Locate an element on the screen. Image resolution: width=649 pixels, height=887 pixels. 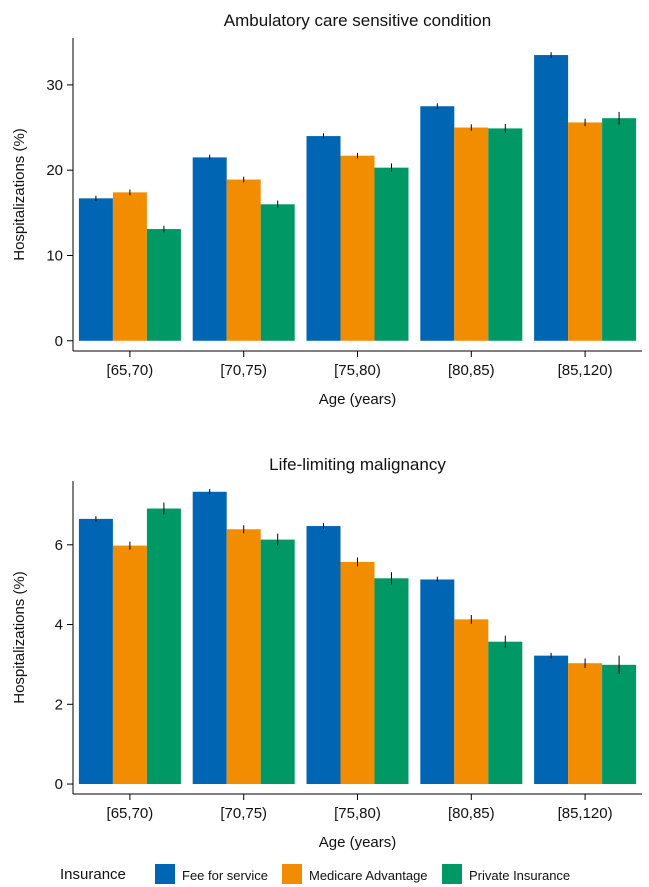
legend-label-fee-for-service: Fee for service is located at coordinates (225, 875).